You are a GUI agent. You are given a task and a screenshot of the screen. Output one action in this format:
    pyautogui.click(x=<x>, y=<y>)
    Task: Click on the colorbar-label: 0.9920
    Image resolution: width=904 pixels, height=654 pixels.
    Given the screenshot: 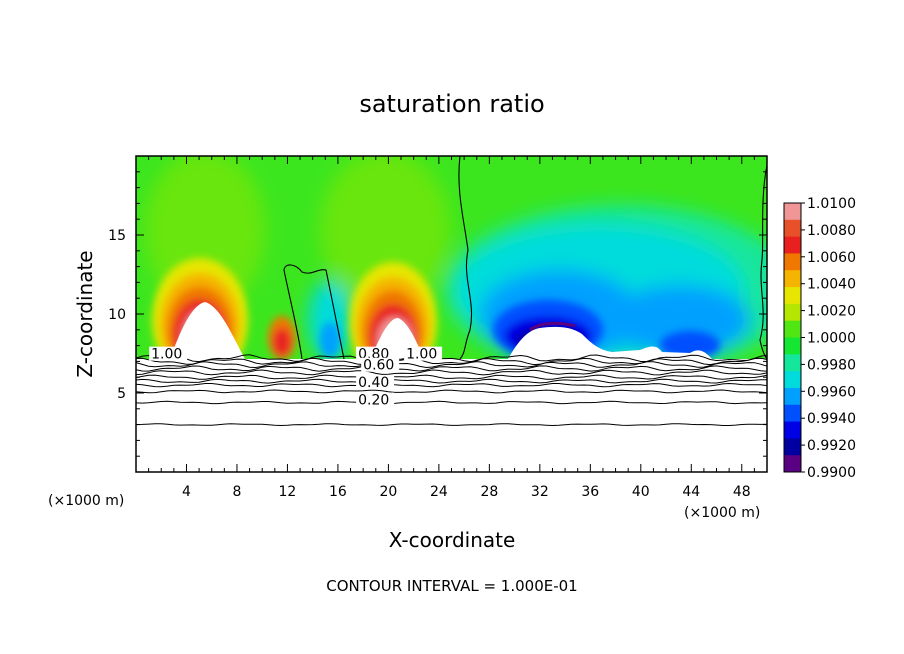 What is the action you would take?
    pyautogui.click(x=831, y=446)
    